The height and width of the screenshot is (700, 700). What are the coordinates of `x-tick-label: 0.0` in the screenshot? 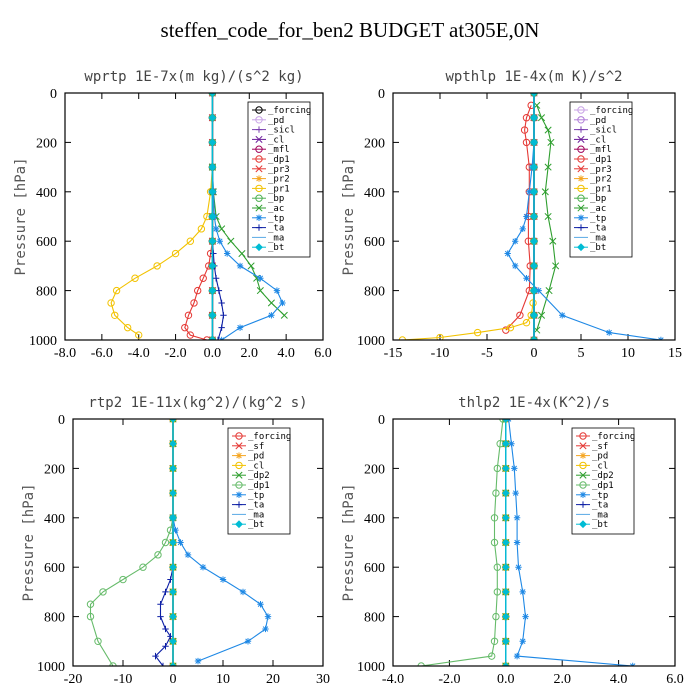 It's located at (213, 353).